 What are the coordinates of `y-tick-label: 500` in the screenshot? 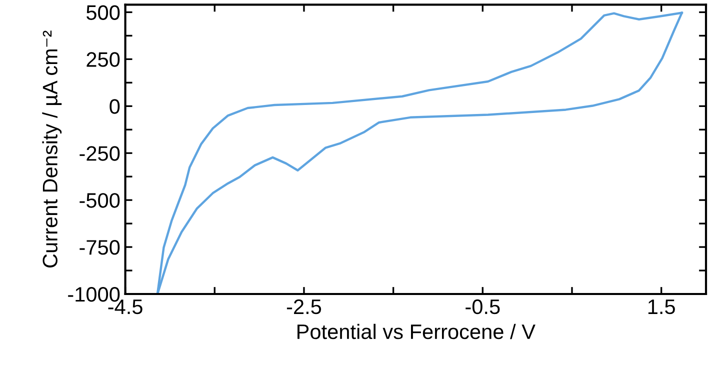 It's located at (103, 12).